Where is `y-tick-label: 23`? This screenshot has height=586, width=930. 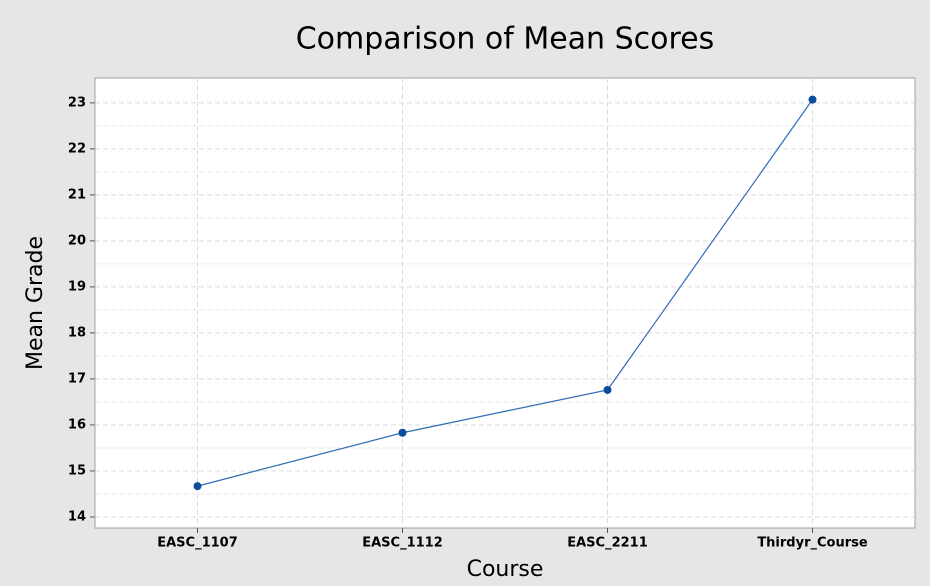
y-tick-label: 23 is located at coordinates (77, 102).